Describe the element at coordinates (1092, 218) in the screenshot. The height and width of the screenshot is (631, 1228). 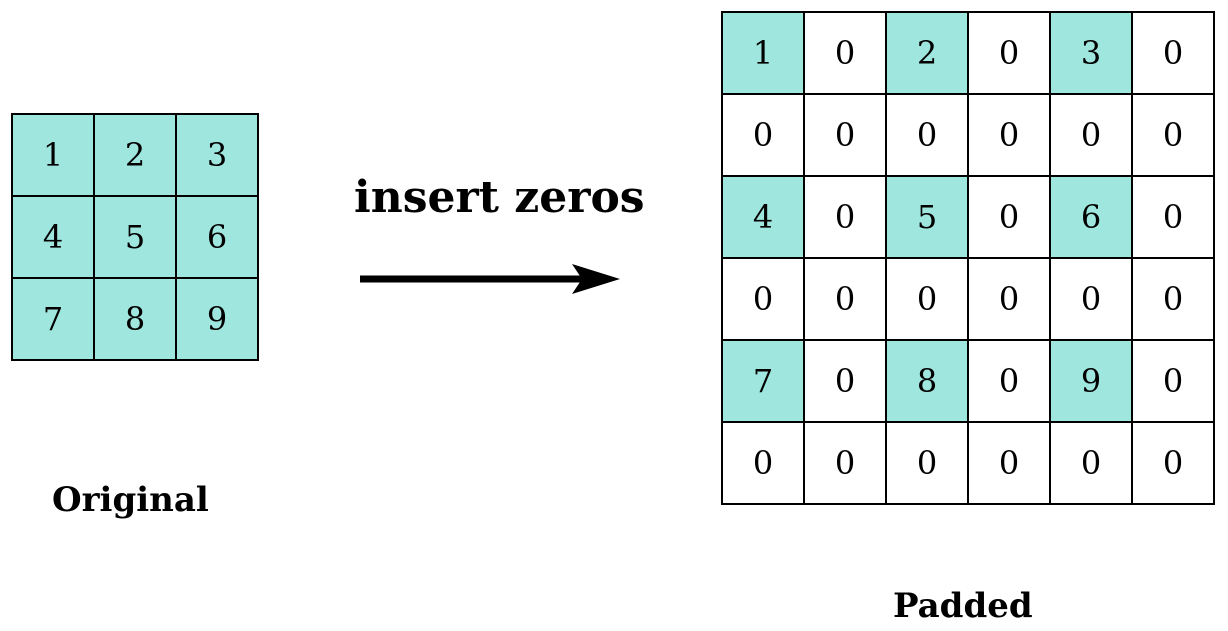
I see `padded-cell: 6` at that location.